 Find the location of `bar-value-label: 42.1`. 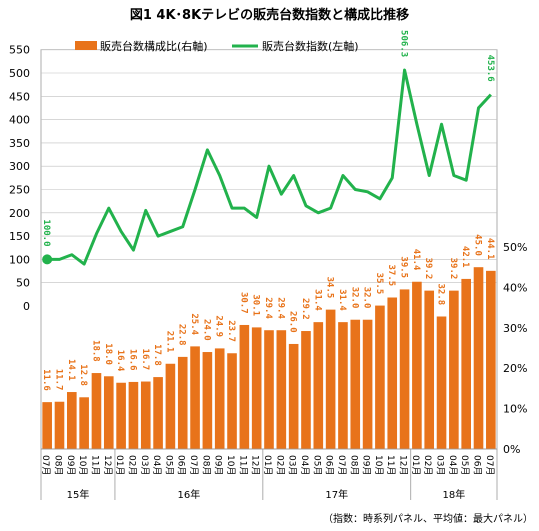

bar-value-label: 42.1 is located at coordinates (465, 257).